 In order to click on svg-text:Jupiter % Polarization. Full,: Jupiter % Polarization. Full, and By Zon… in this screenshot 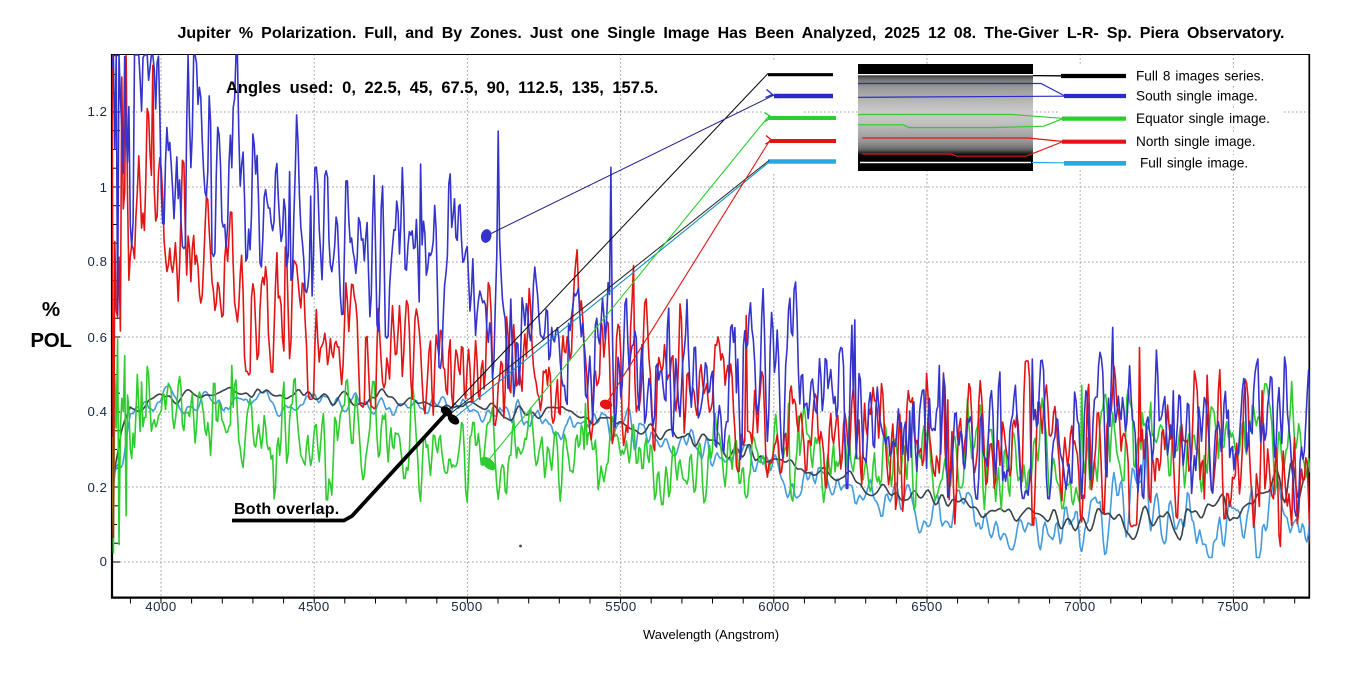, I will do `click(730, 33)`.